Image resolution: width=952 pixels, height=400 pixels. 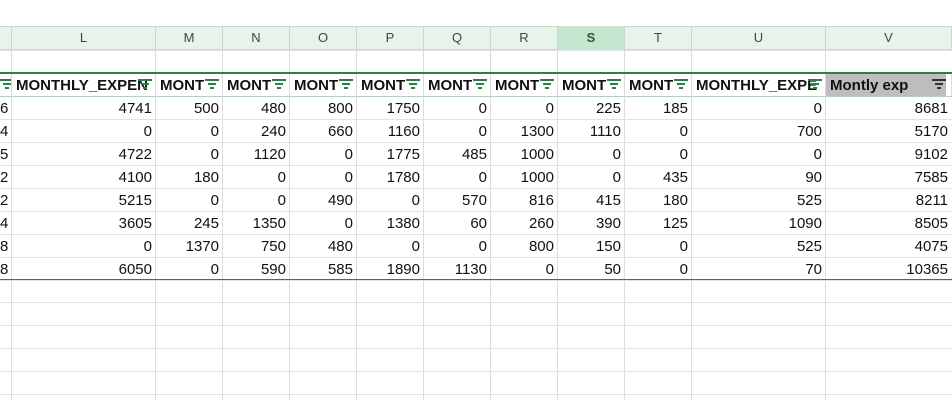 I want to click on table-cell: 10365, so click(x=927, y=269).